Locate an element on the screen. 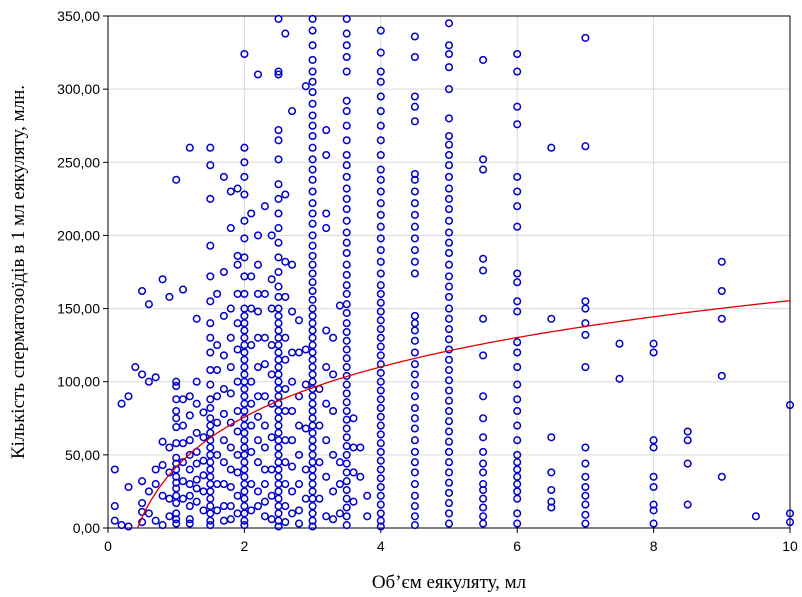 Image resolution: width=802 pixels, height=597 pixels. x-tick-label: 10 is located at coordinates (790, 546).